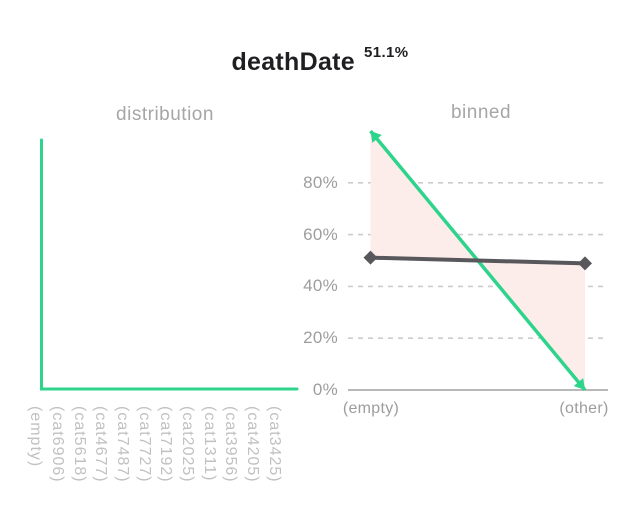 The image size is (640, 527). I want to click on y-tick-label-20: 20%, so click(320, 337).